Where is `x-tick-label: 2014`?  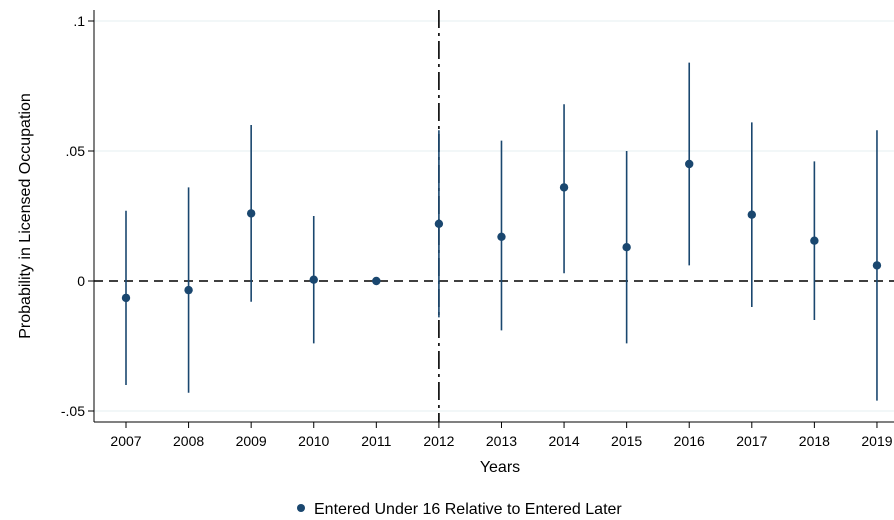
x-tick-label: 2014 is located at coordinates (563, 441).